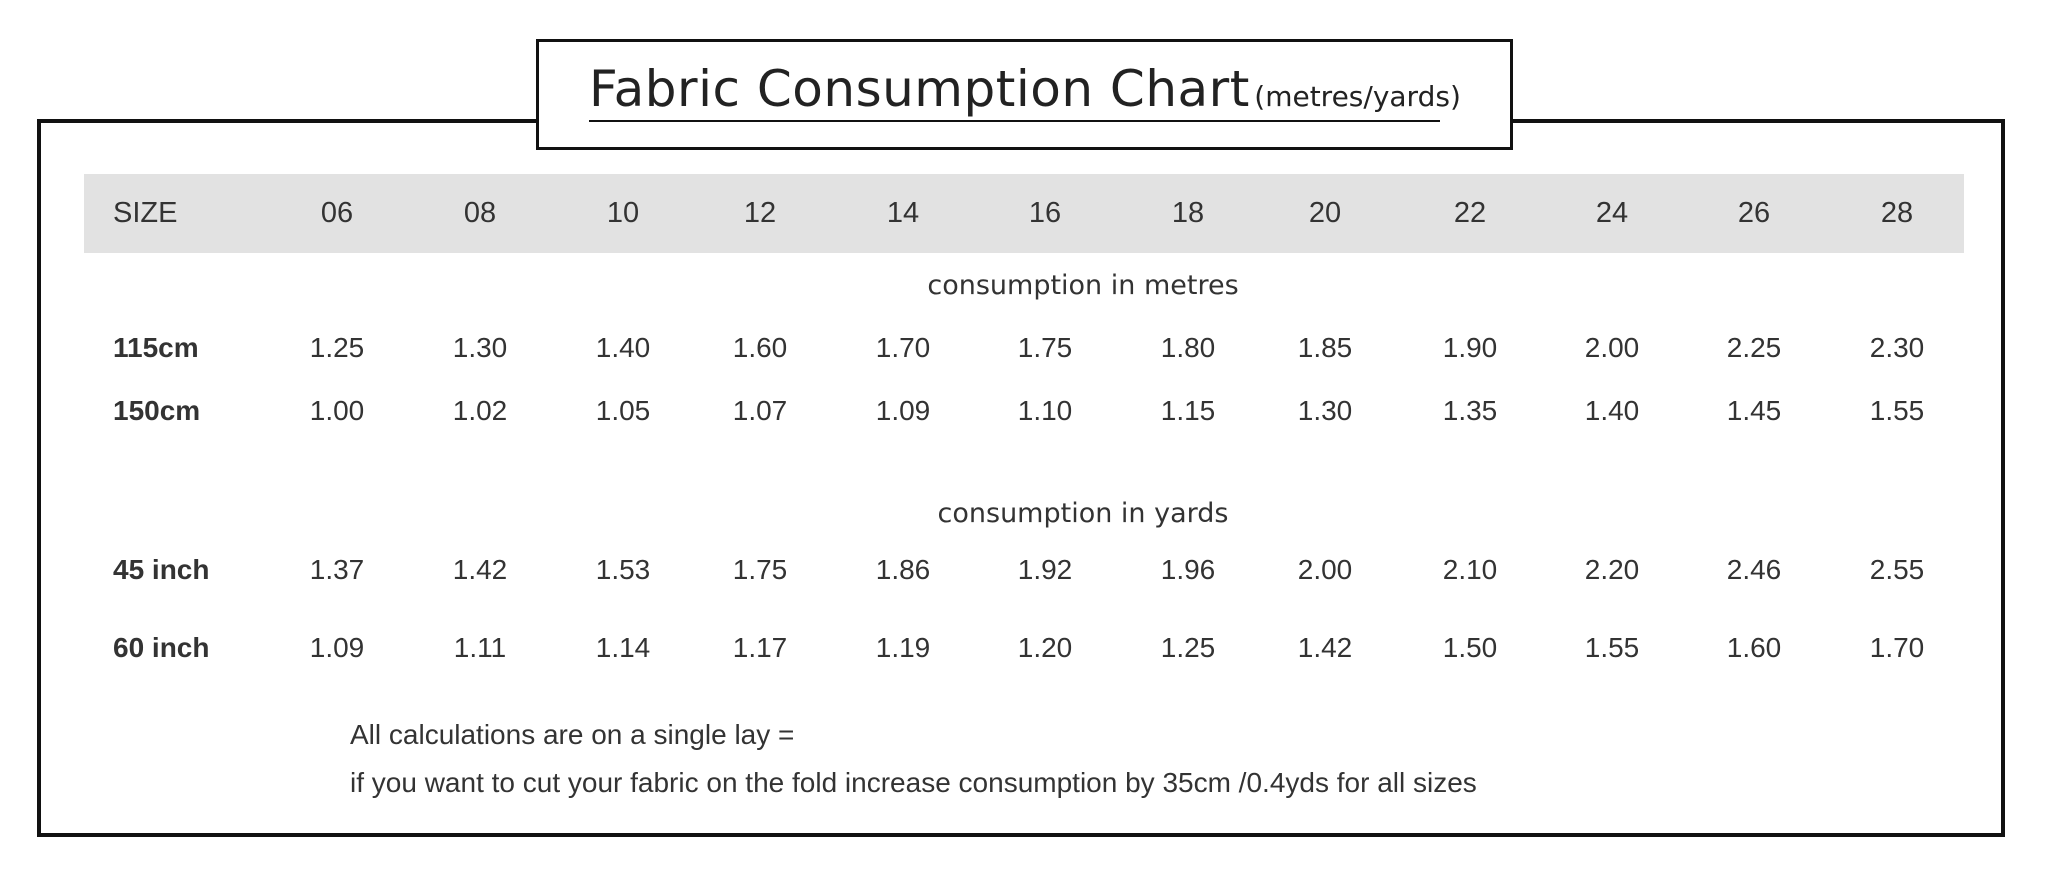 The image size is (2048, 877). Describe the element at coordinates (337, 569) in the screenshot. I see `table-cell: 1.37` at that location.